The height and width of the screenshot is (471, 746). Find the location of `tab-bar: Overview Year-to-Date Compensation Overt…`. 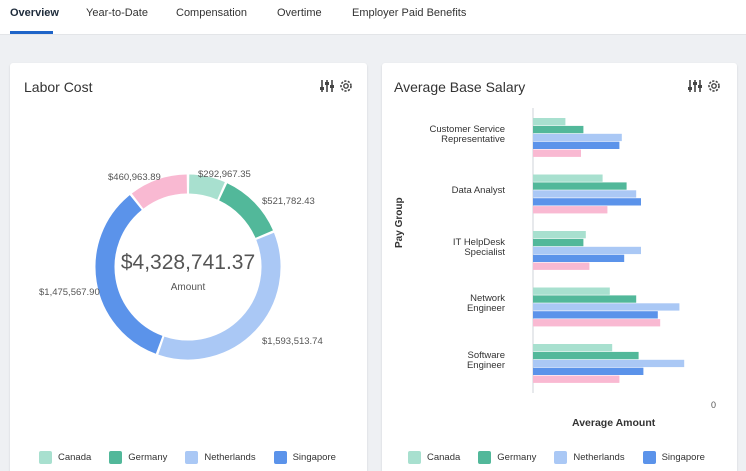

tab-bar: Overview Year-to-Date Compensation Overt… is located at coordinates (373, 17).